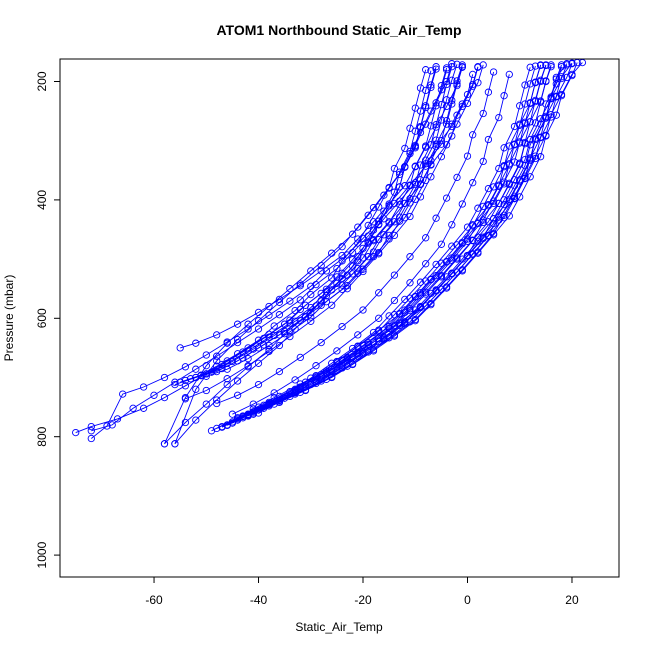 The image size is (650, 650). What do you see at coordinates (339, 627) in the screenshot?
I see `x-axis-label: Static_Air_Temp` at bounding box center [339, 627].